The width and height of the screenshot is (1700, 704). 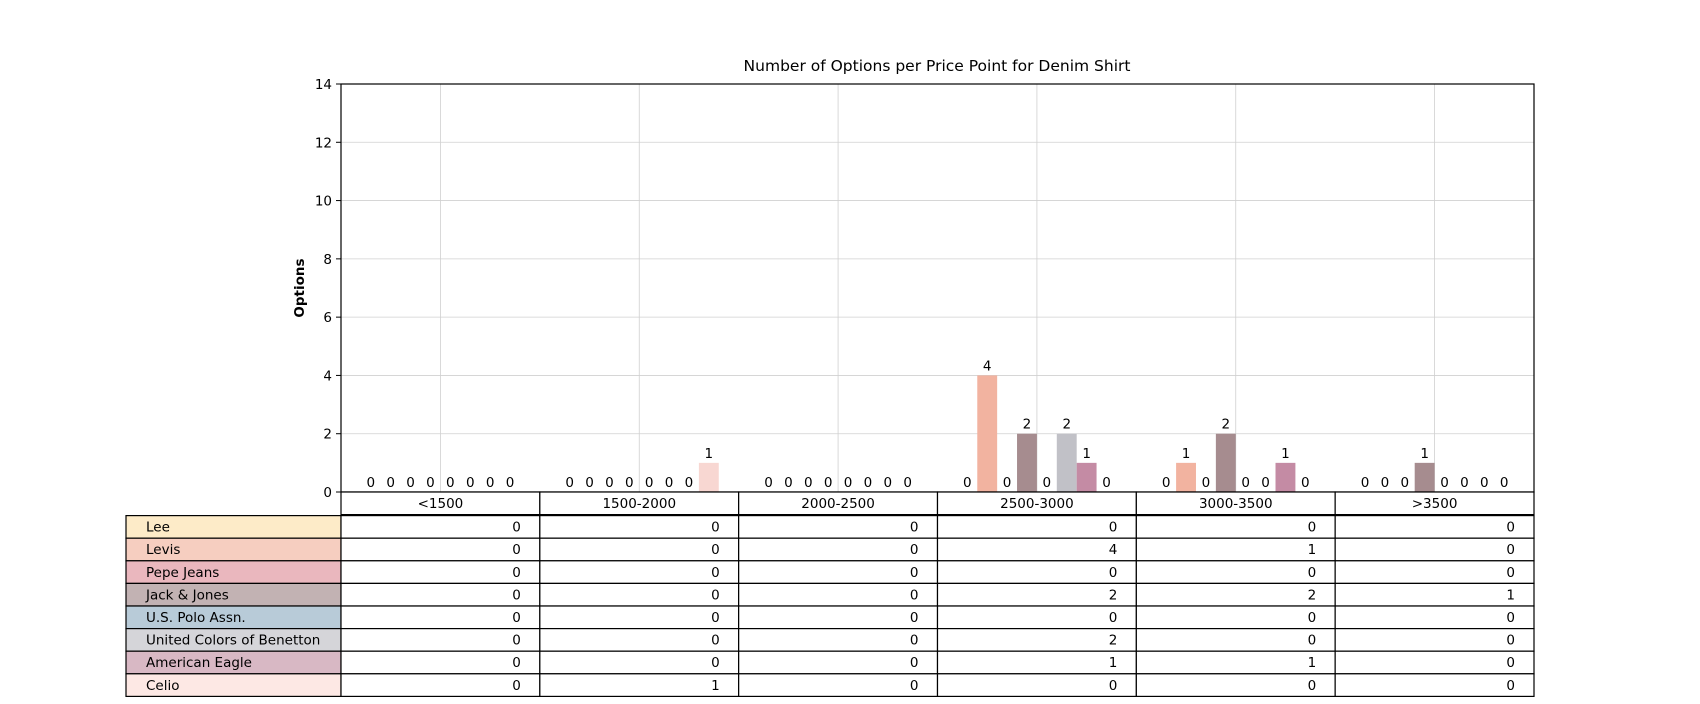 What do you see at coordinates (327, 493) in the screenshot?
I see `y-tick-label: 0` at bounding box center [327, 493].